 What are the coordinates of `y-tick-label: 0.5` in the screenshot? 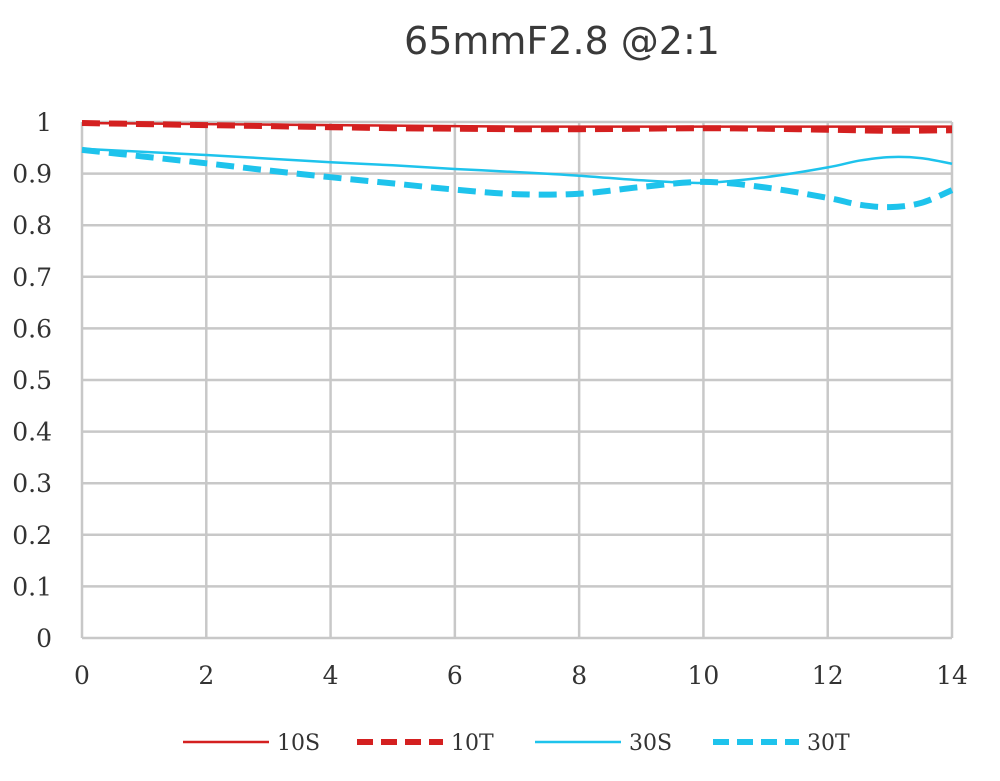 It's located at (32, 380).